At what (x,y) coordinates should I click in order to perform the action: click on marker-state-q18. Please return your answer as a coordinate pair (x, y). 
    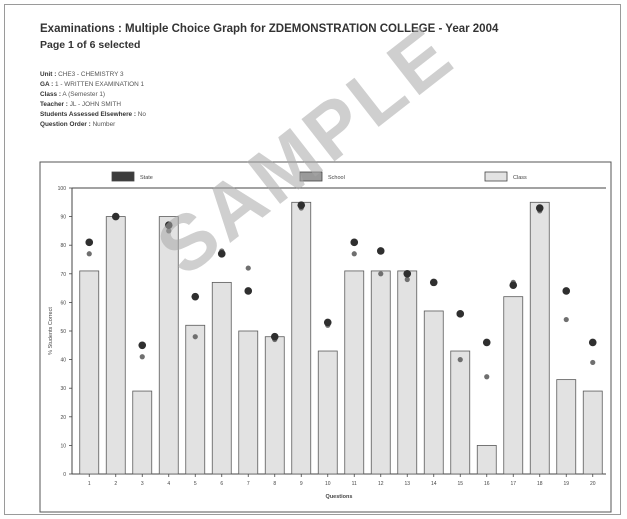
    Looking at the image, I should click on (539, 208).